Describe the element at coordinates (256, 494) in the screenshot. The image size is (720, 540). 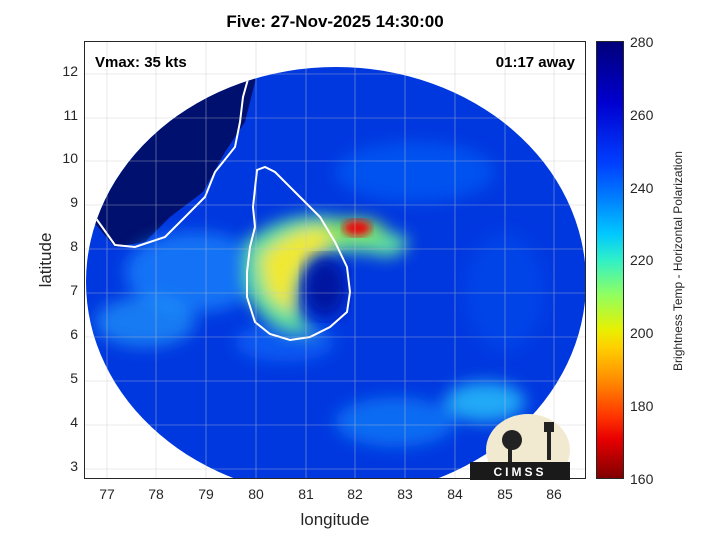
I see `x-tick: 80` at that location.